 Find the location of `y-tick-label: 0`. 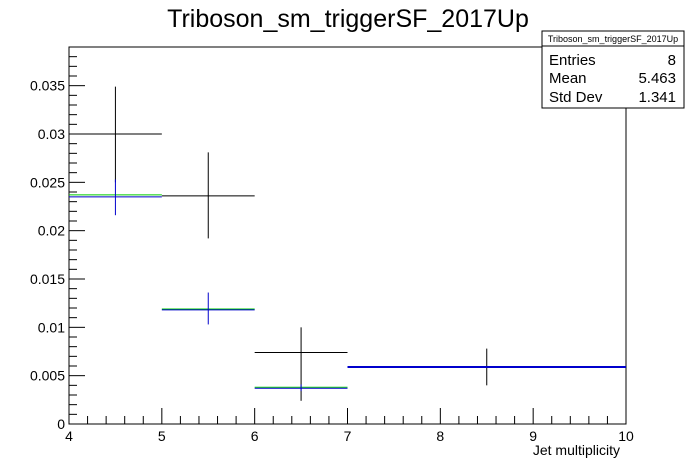

y-tick-label: 0 is located at coordinates (61, 424).